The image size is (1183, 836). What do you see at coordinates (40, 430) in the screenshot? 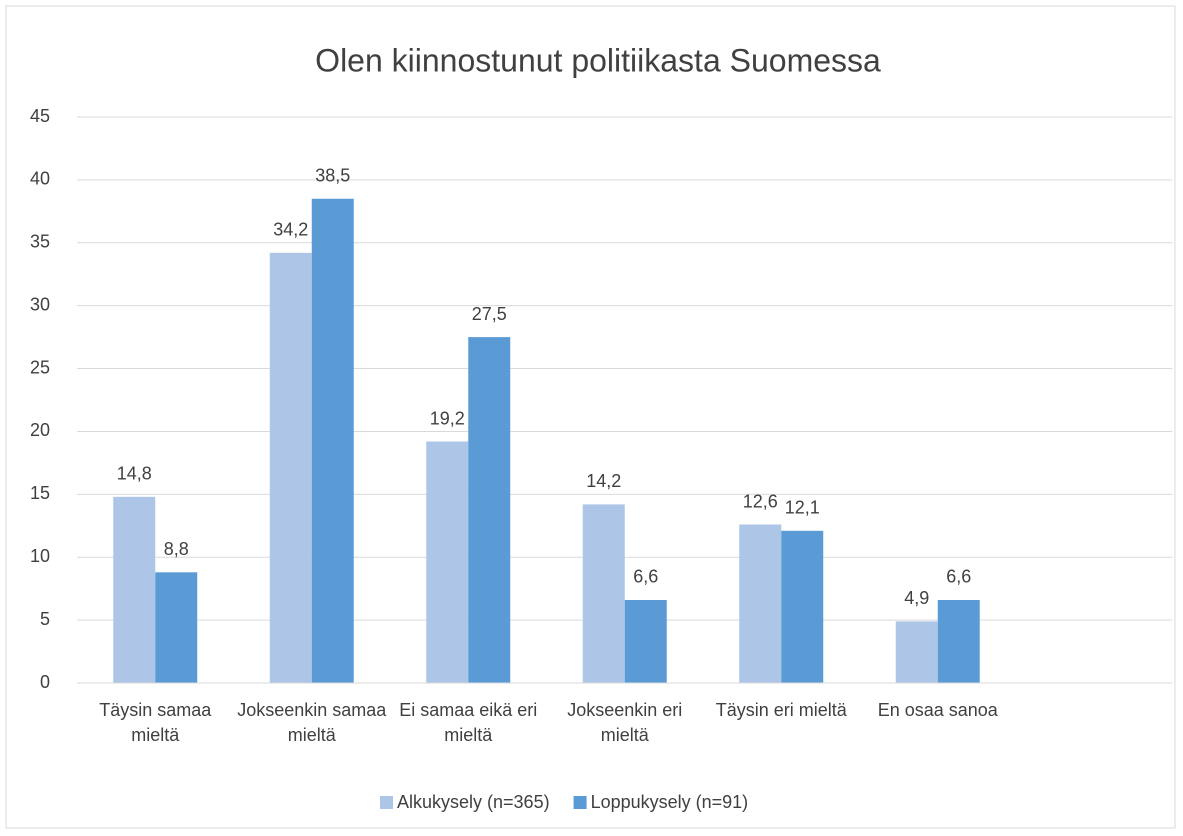
I see `y-tick-label: 20` at bounding box center [40, 430].